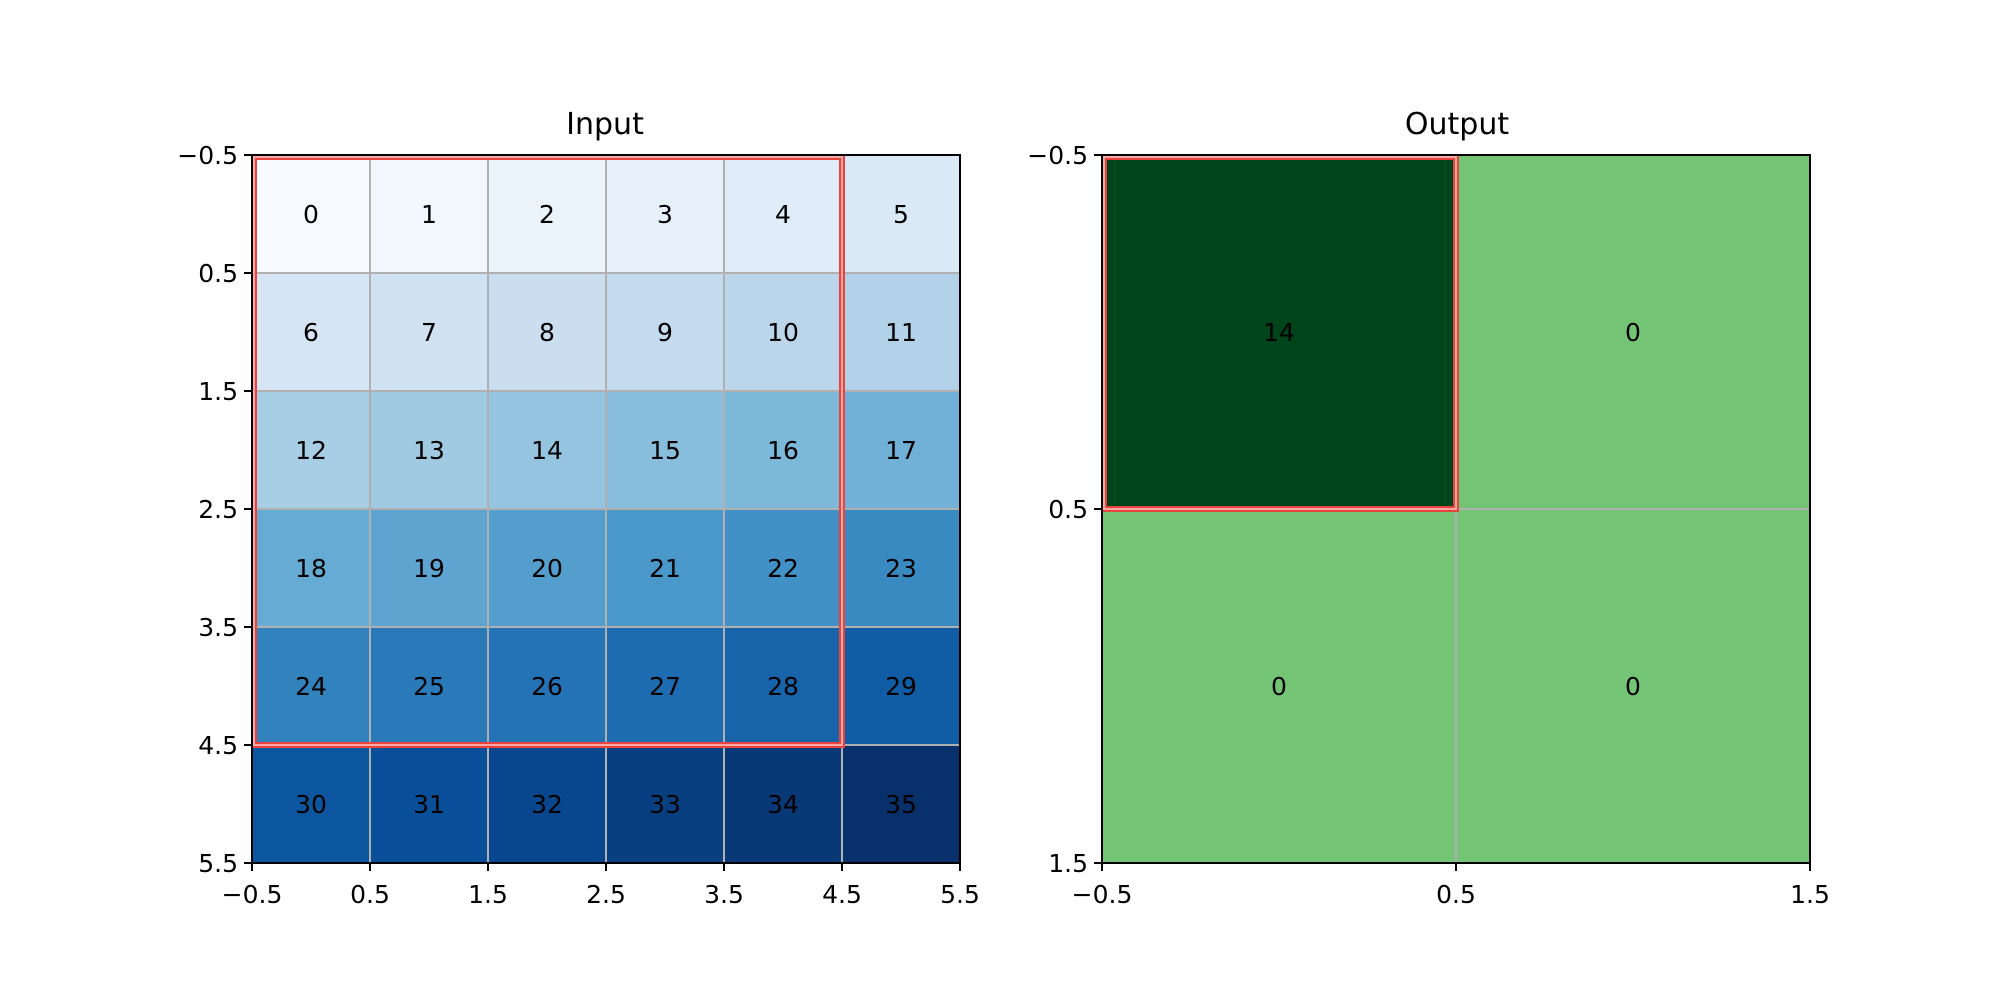 Image resolution: width=2000 pixels, height=1000 pixels. I want to click on input-cell-r5-c5, so click(901, 804).